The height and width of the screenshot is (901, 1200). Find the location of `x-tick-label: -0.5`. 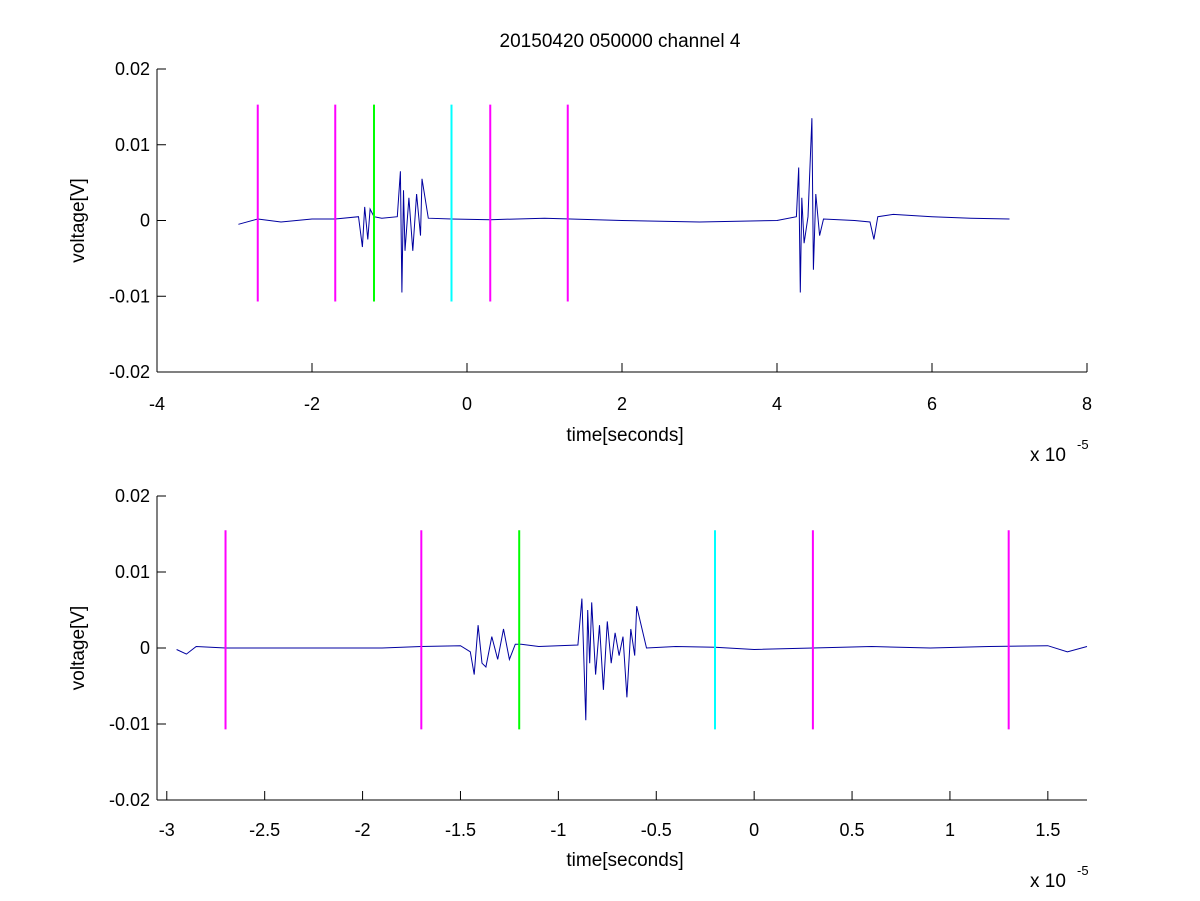

x-tick-label: -0.5 is located at coordinates (656, 830).